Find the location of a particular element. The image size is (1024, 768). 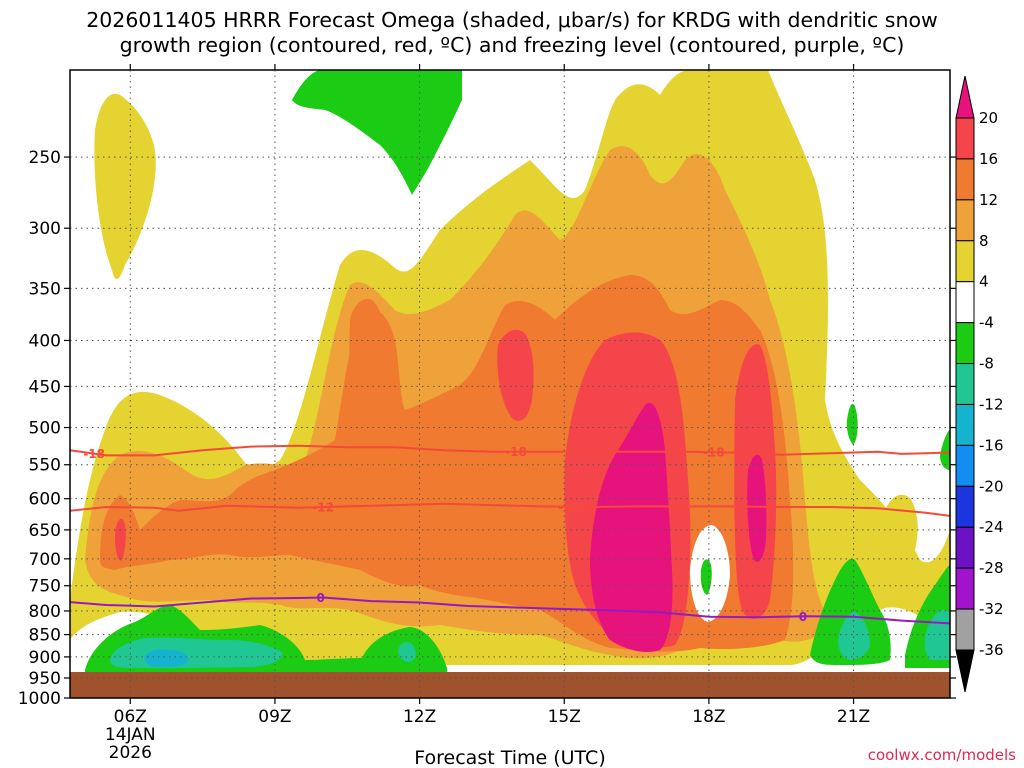

colorbar-label-5: -4 is located at coordinates (986, 323).